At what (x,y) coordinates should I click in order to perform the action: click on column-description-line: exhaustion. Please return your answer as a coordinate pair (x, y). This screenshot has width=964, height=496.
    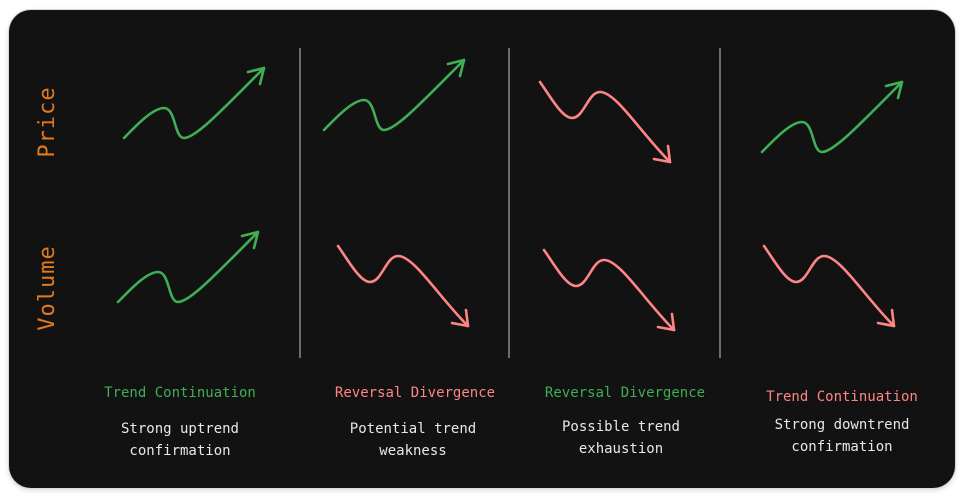
    Looking at the image, I should click on (621, 449).